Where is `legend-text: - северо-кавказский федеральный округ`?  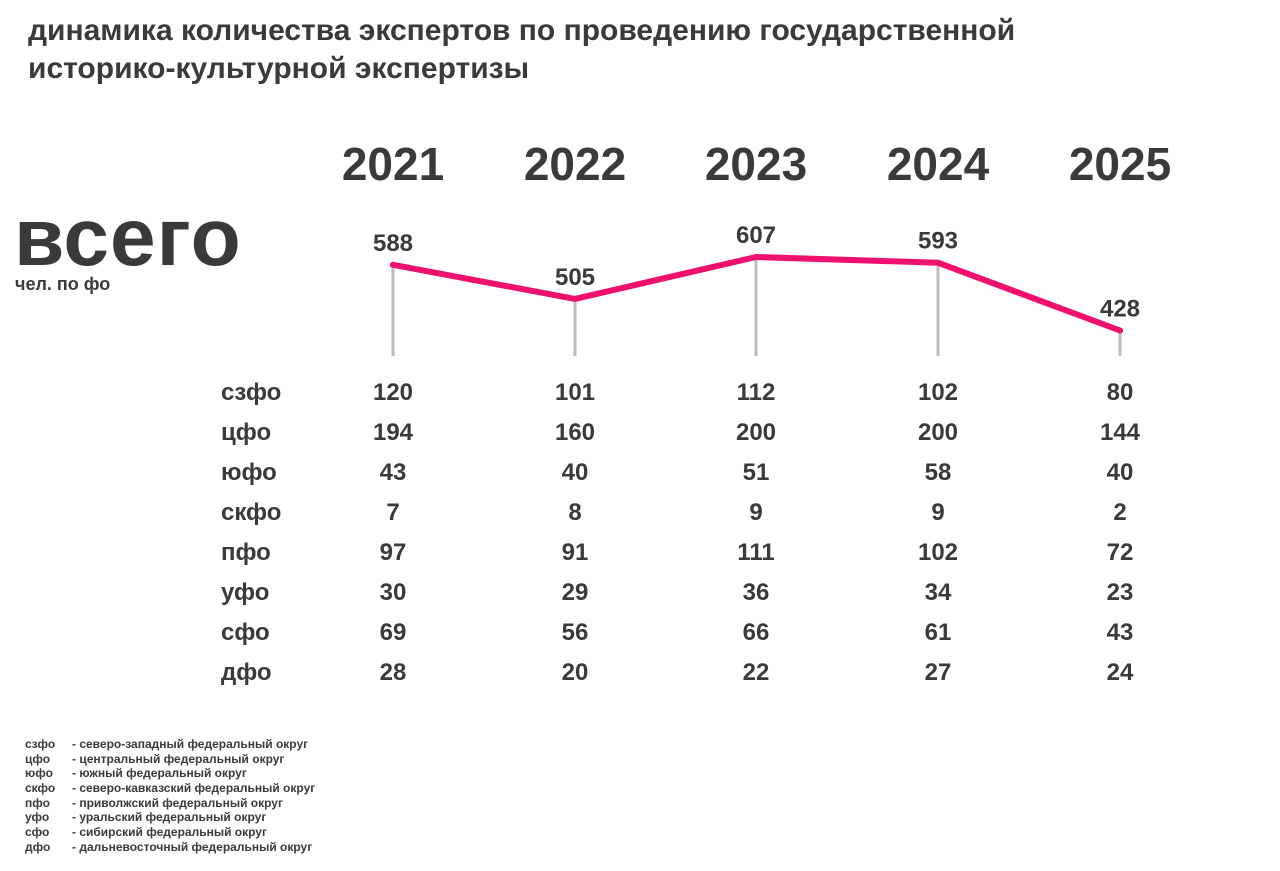
legend-text: - северо-кавказский федеральный округ is located at coordinates (194, 788).